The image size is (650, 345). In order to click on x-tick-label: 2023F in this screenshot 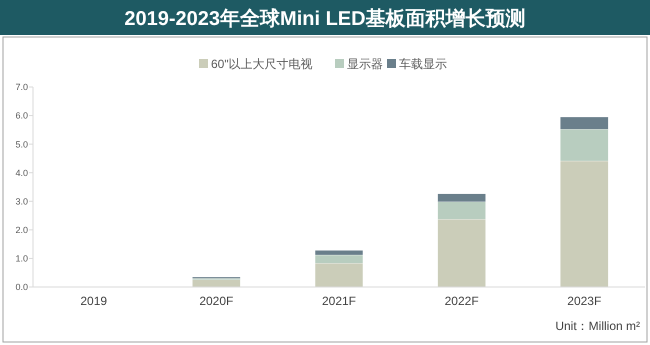, I will do `click(584, 301)`.